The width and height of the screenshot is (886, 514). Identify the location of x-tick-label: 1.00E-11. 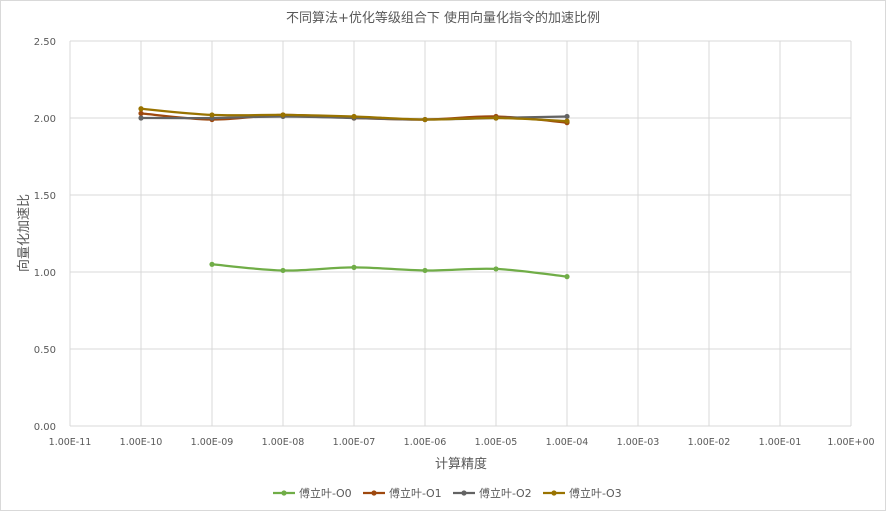
(70, 442).